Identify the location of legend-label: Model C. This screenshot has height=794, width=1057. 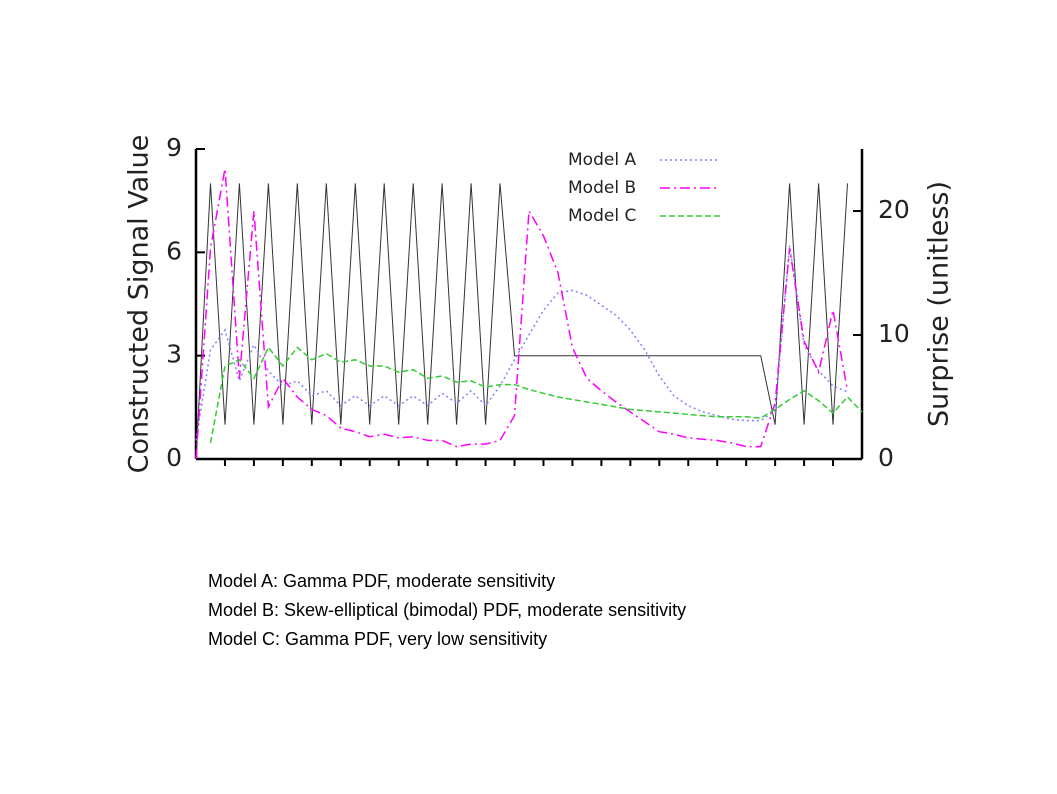
(602, 216).